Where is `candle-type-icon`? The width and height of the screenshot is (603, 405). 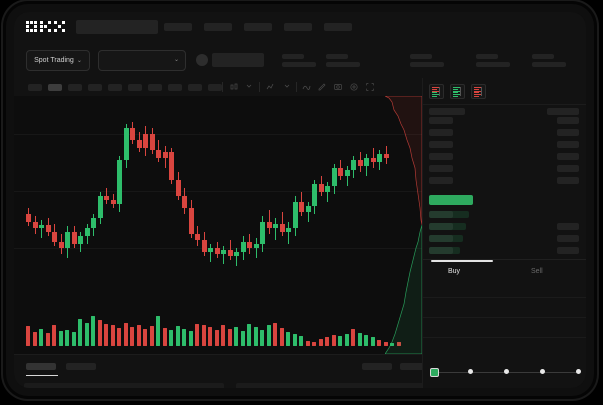
candle-type-icon is located at coordinates (234, 87).